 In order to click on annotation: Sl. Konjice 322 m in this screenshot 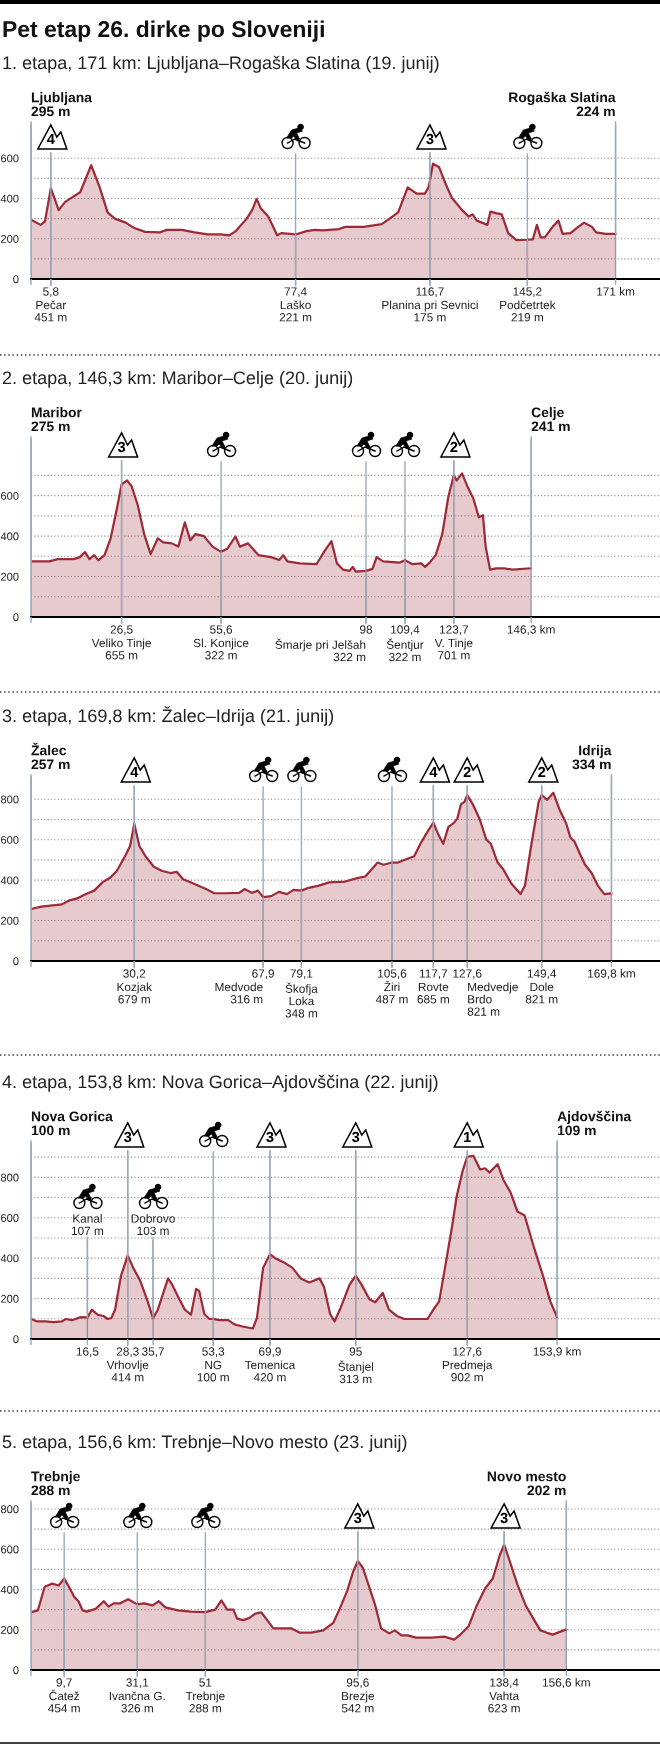, I will do `click(221, 649)`.